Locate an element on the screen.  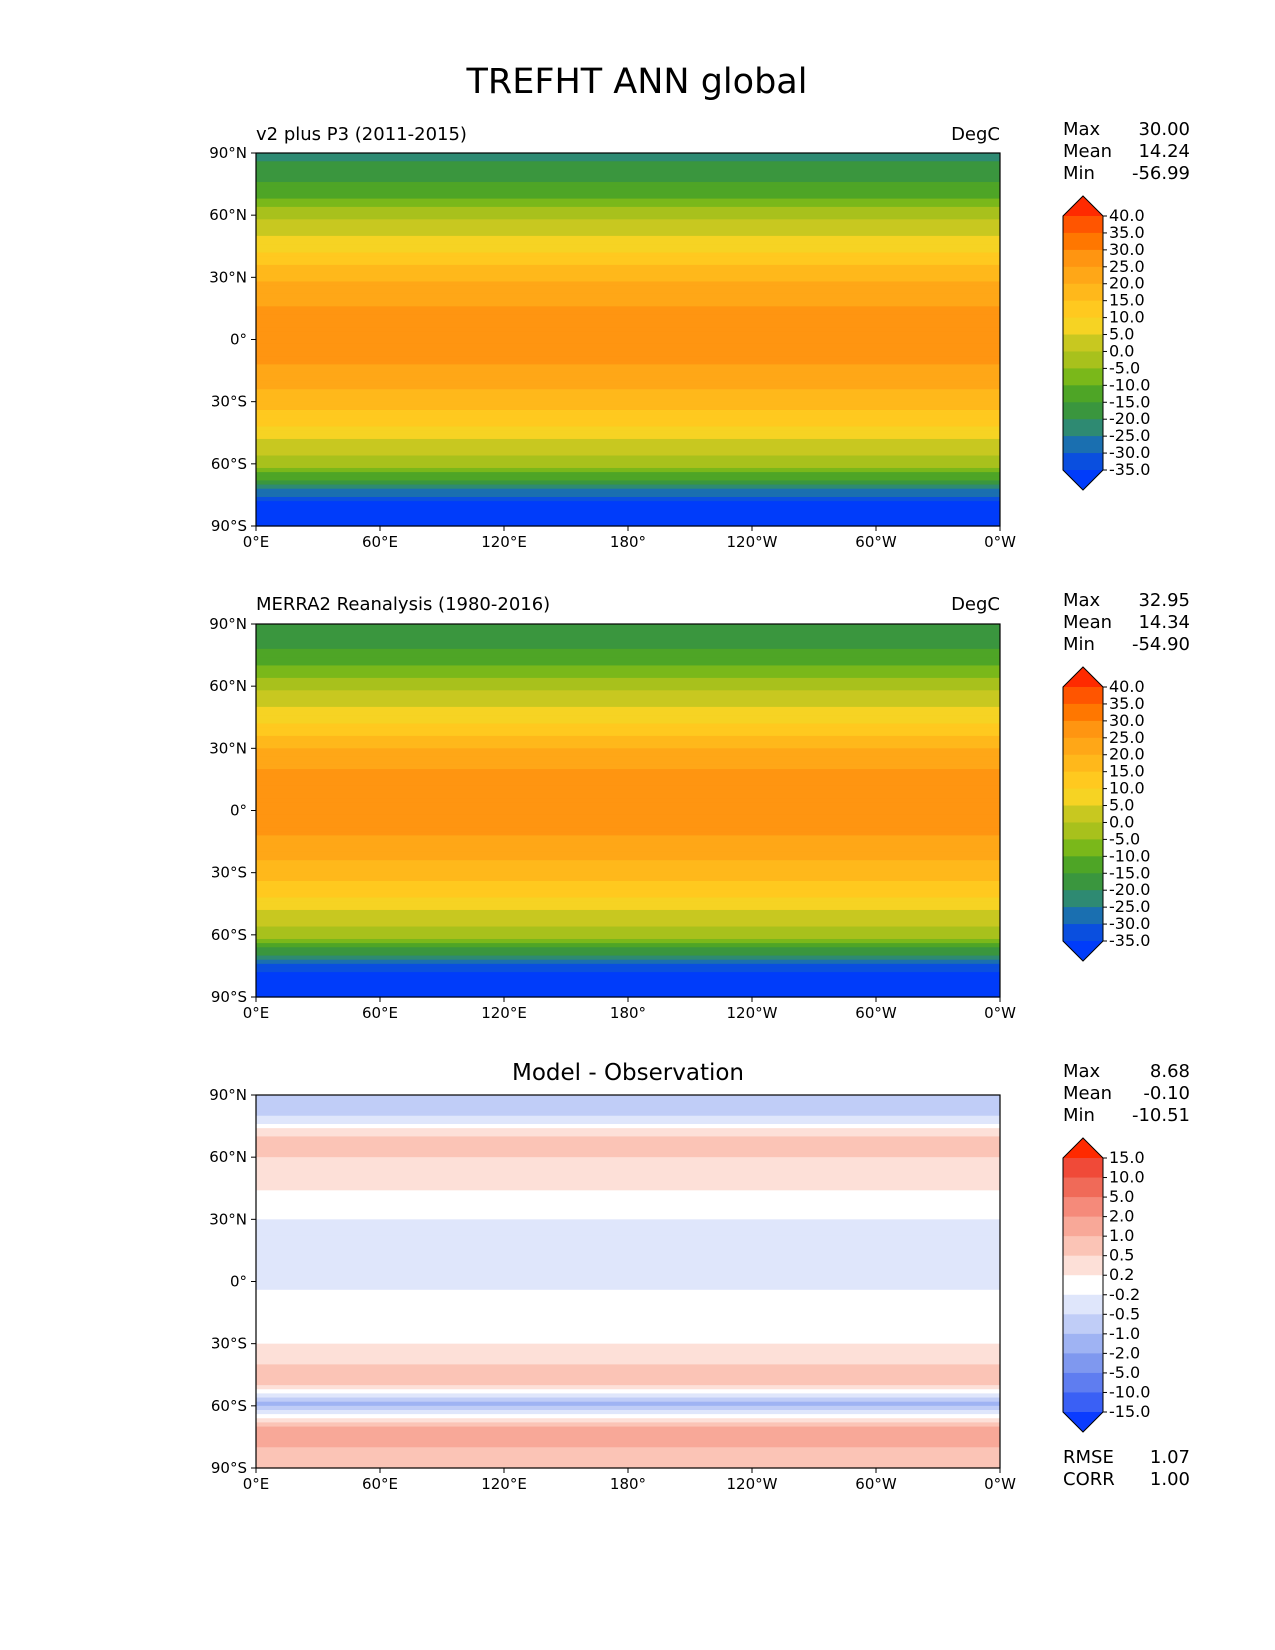
footer-stat-value: 1.00 is located at coordinates (1170, 1479).